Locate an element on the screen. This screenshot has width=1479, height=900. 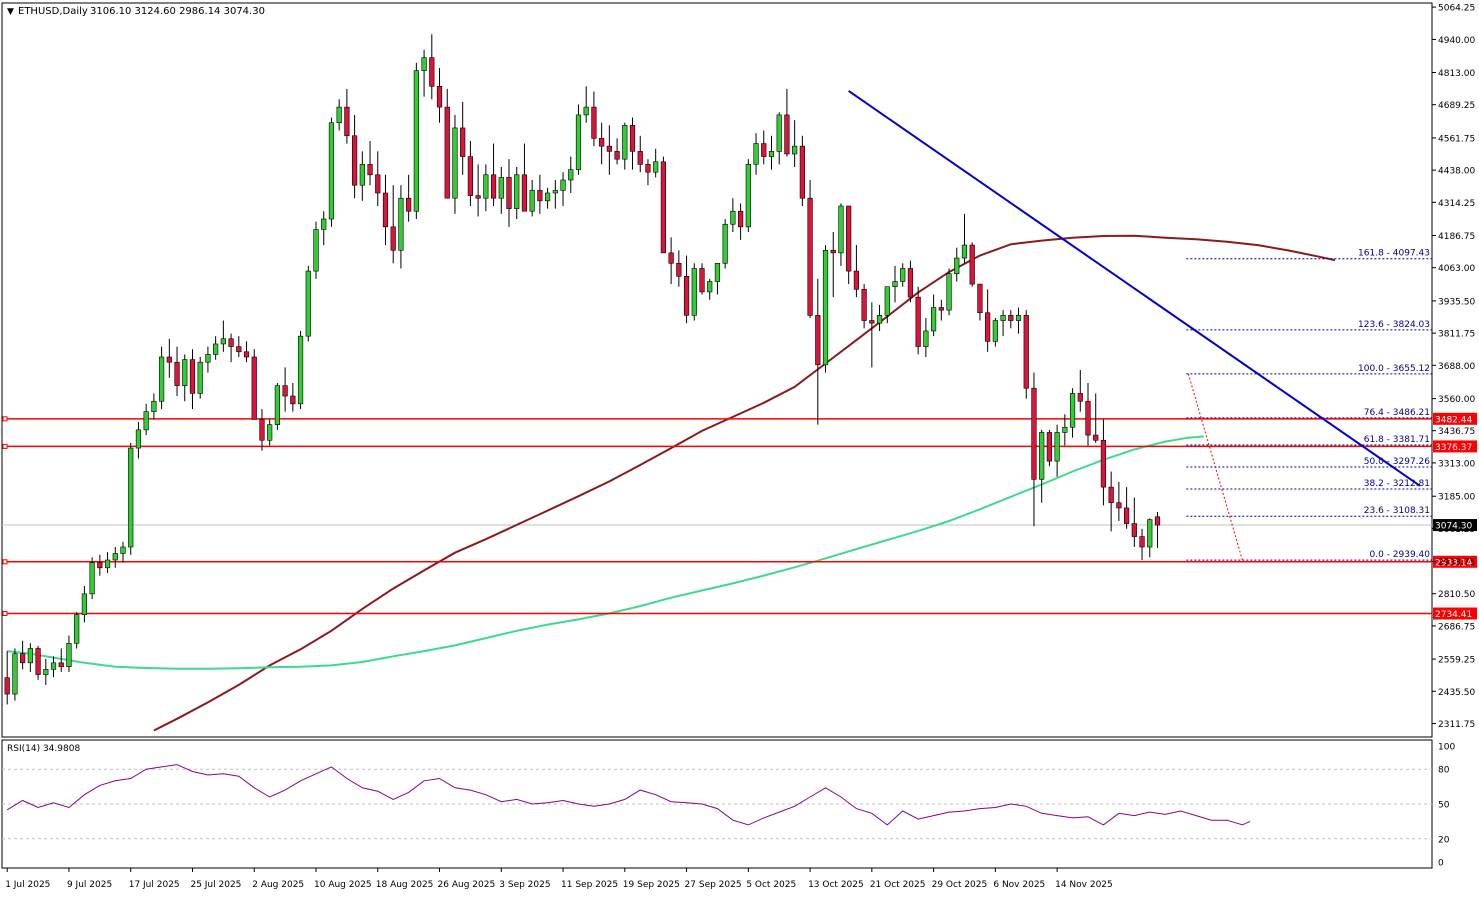
current-price-label: 3074.30 is located at coordinates (1453, 527).